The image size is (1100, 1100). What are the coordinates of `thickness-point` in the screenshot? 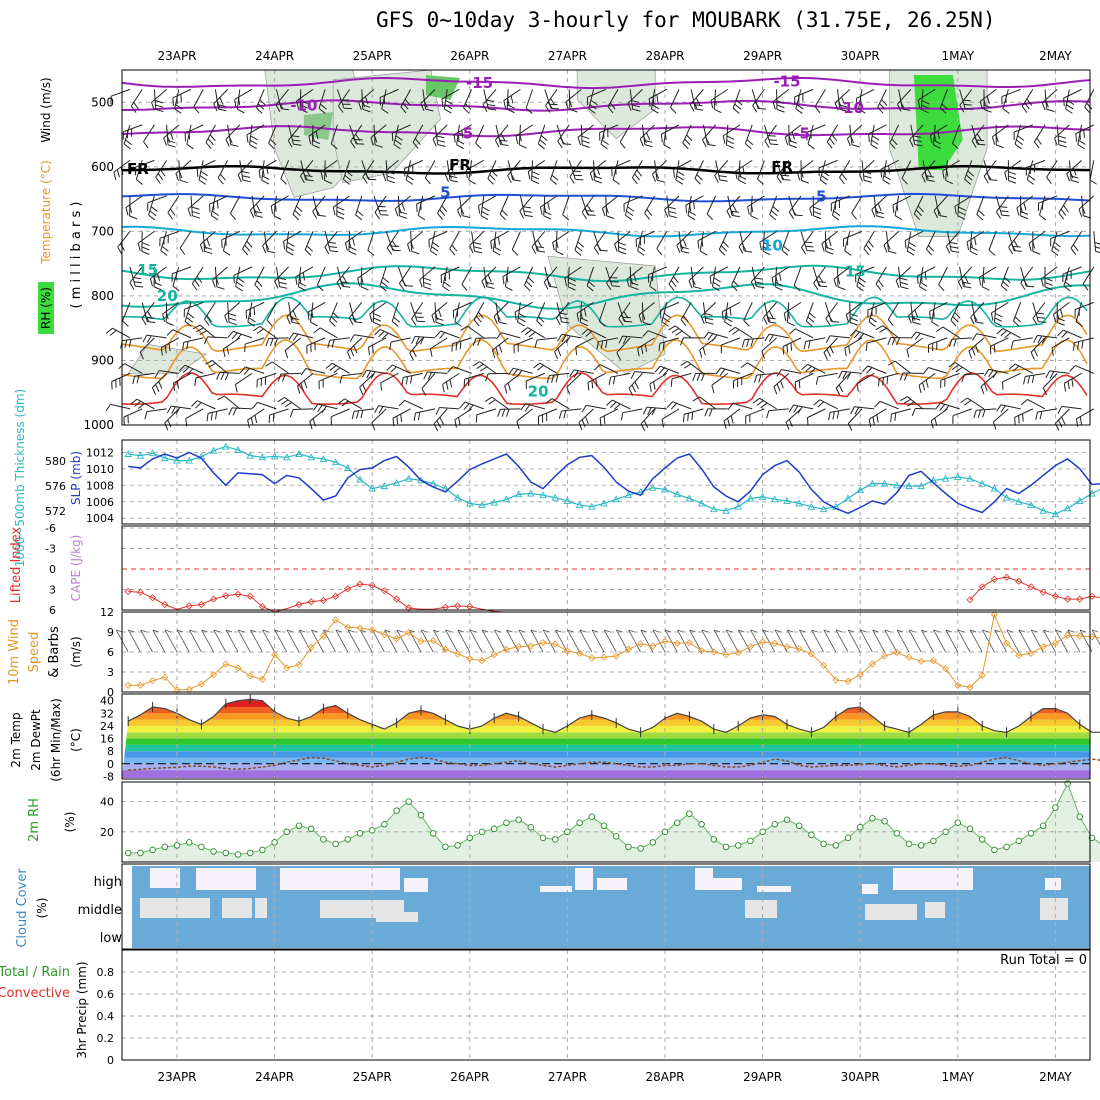 It's located at (299, 453).